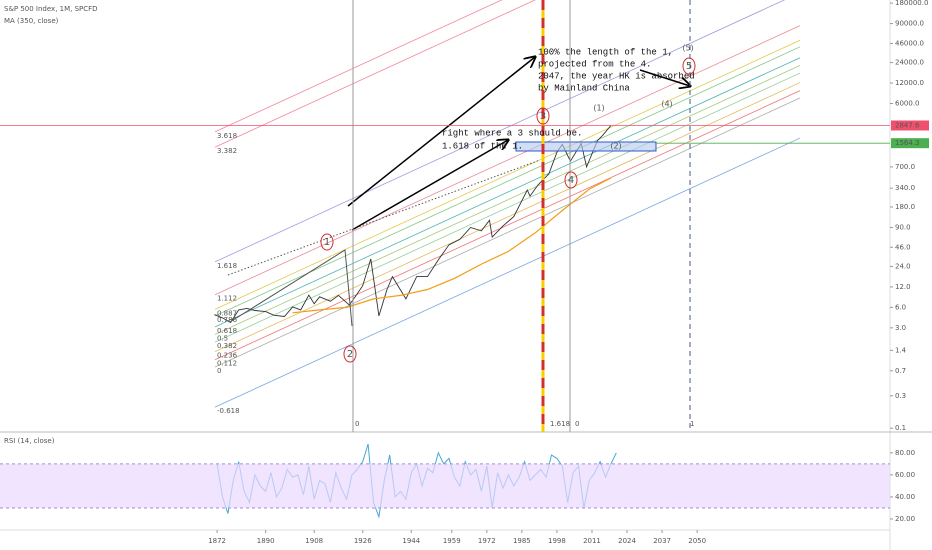 The height and width of the screenshot is (550, 932). I want to click on x-tick-label: 2024, so click(627, 541).